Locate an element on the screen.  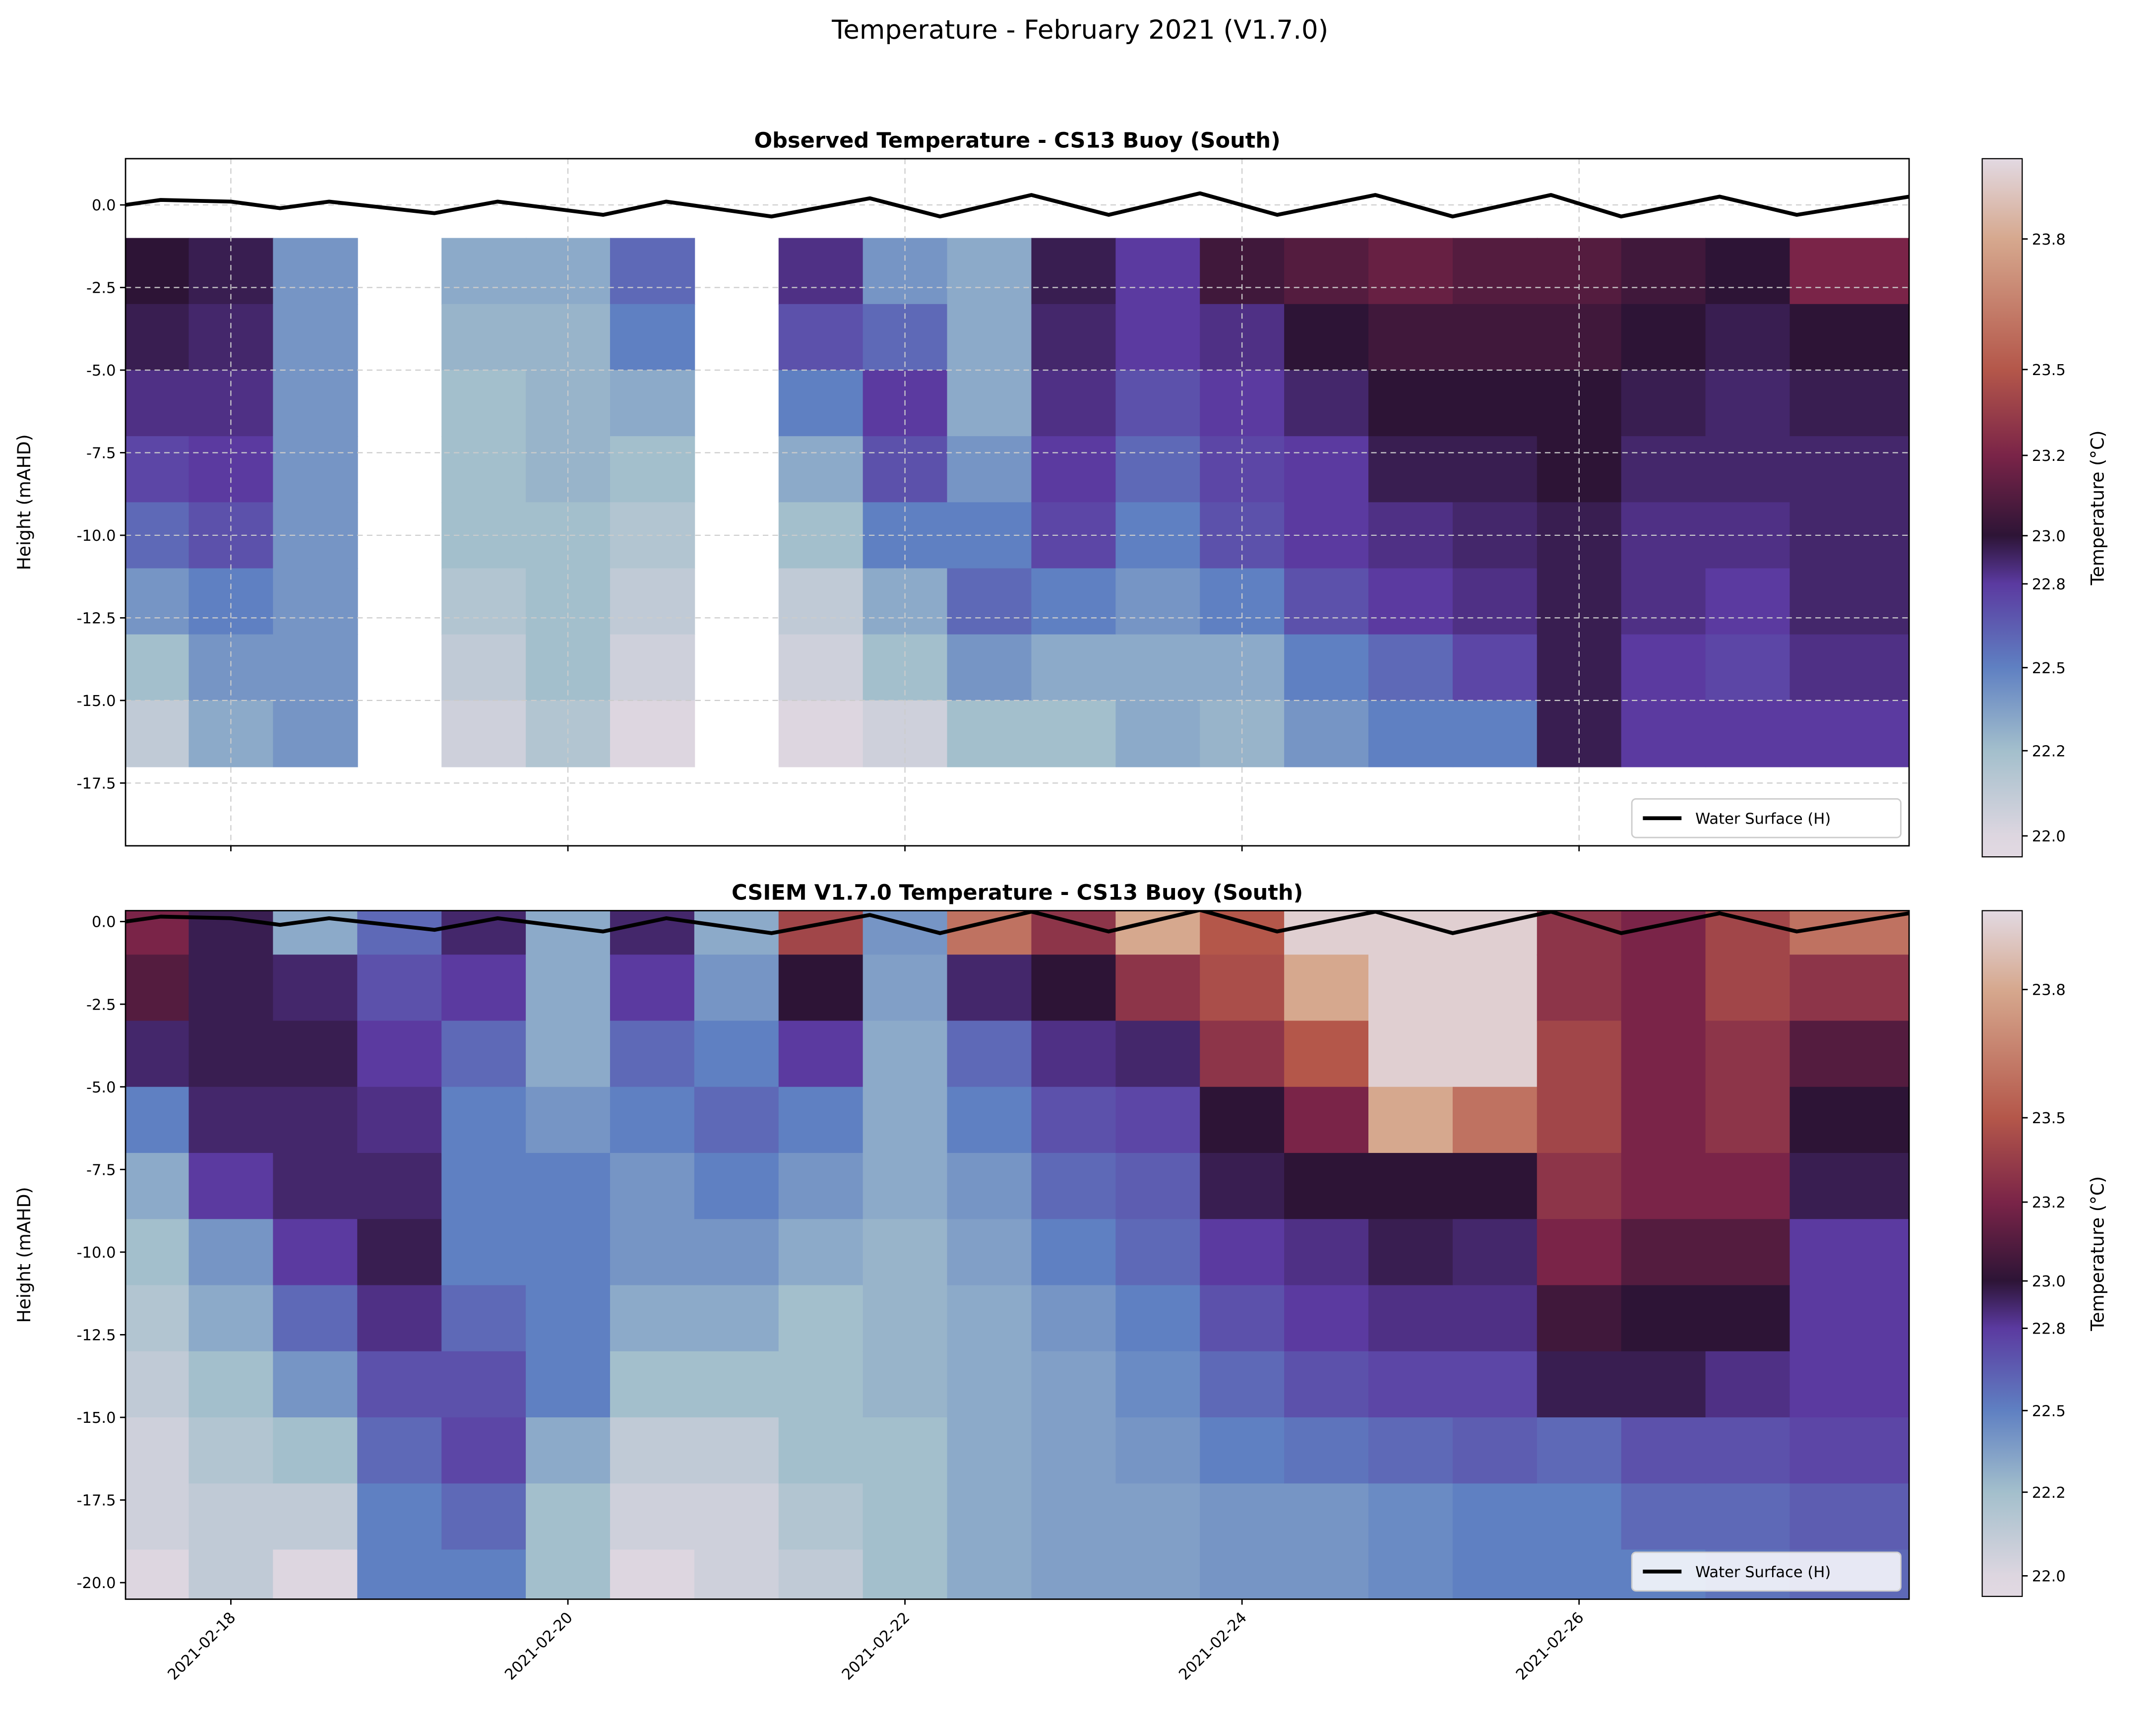
y-tick-label: -17.5 is located at coordinates (96, 1501).